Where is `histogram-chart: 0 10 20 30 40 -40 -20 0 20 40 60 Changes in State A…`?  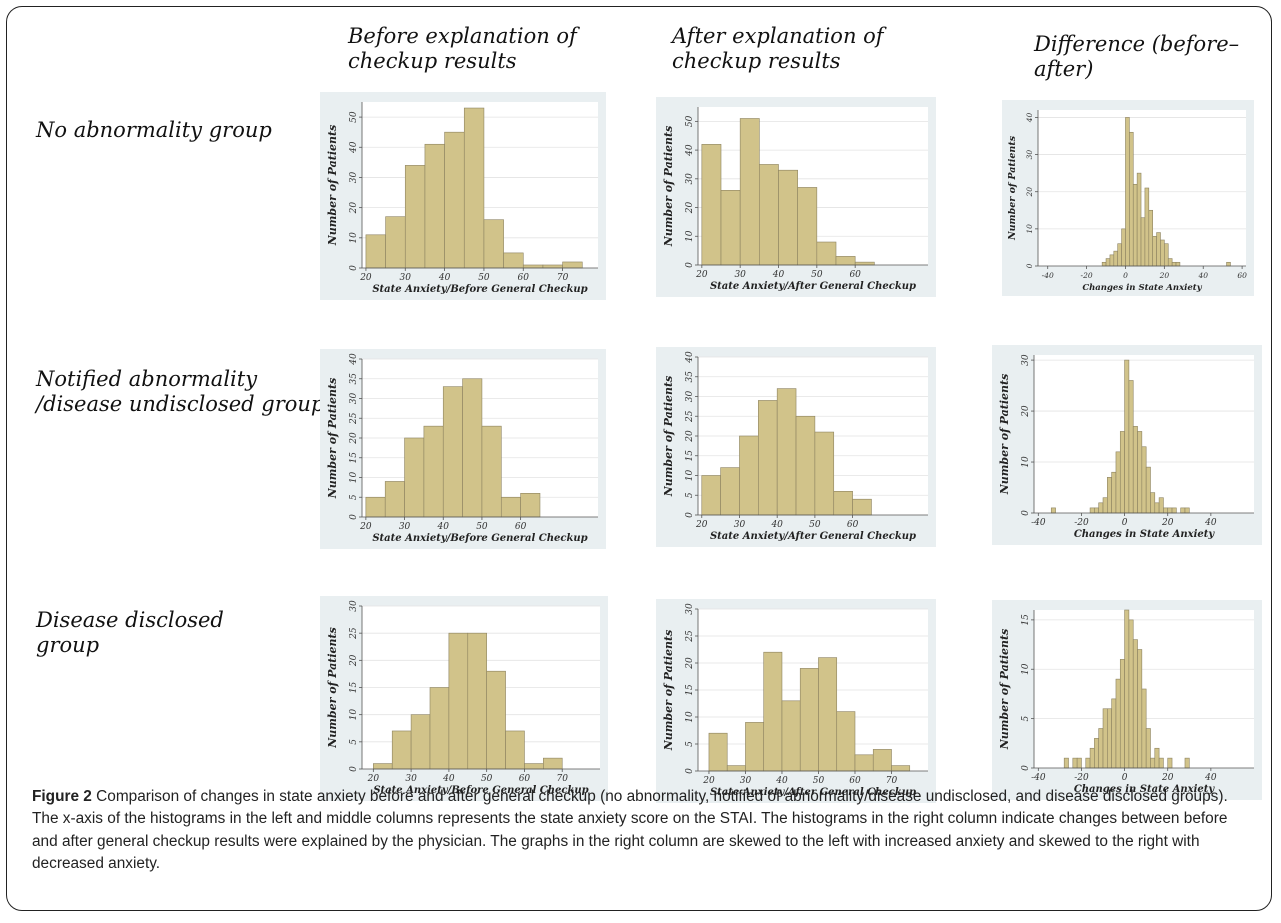 histogram-chart: 0 10 20 30 40 -40 -20 0 20 40 60 Changes in State A… is located at coordinates (1127, 201).